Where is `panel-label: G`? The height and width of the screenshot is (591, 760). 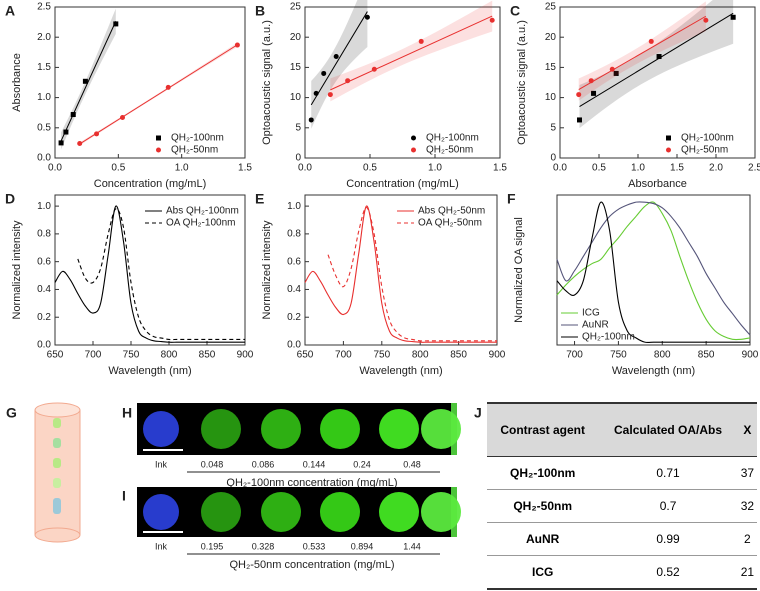
panel-label: G is located at coordinates (11, 413).